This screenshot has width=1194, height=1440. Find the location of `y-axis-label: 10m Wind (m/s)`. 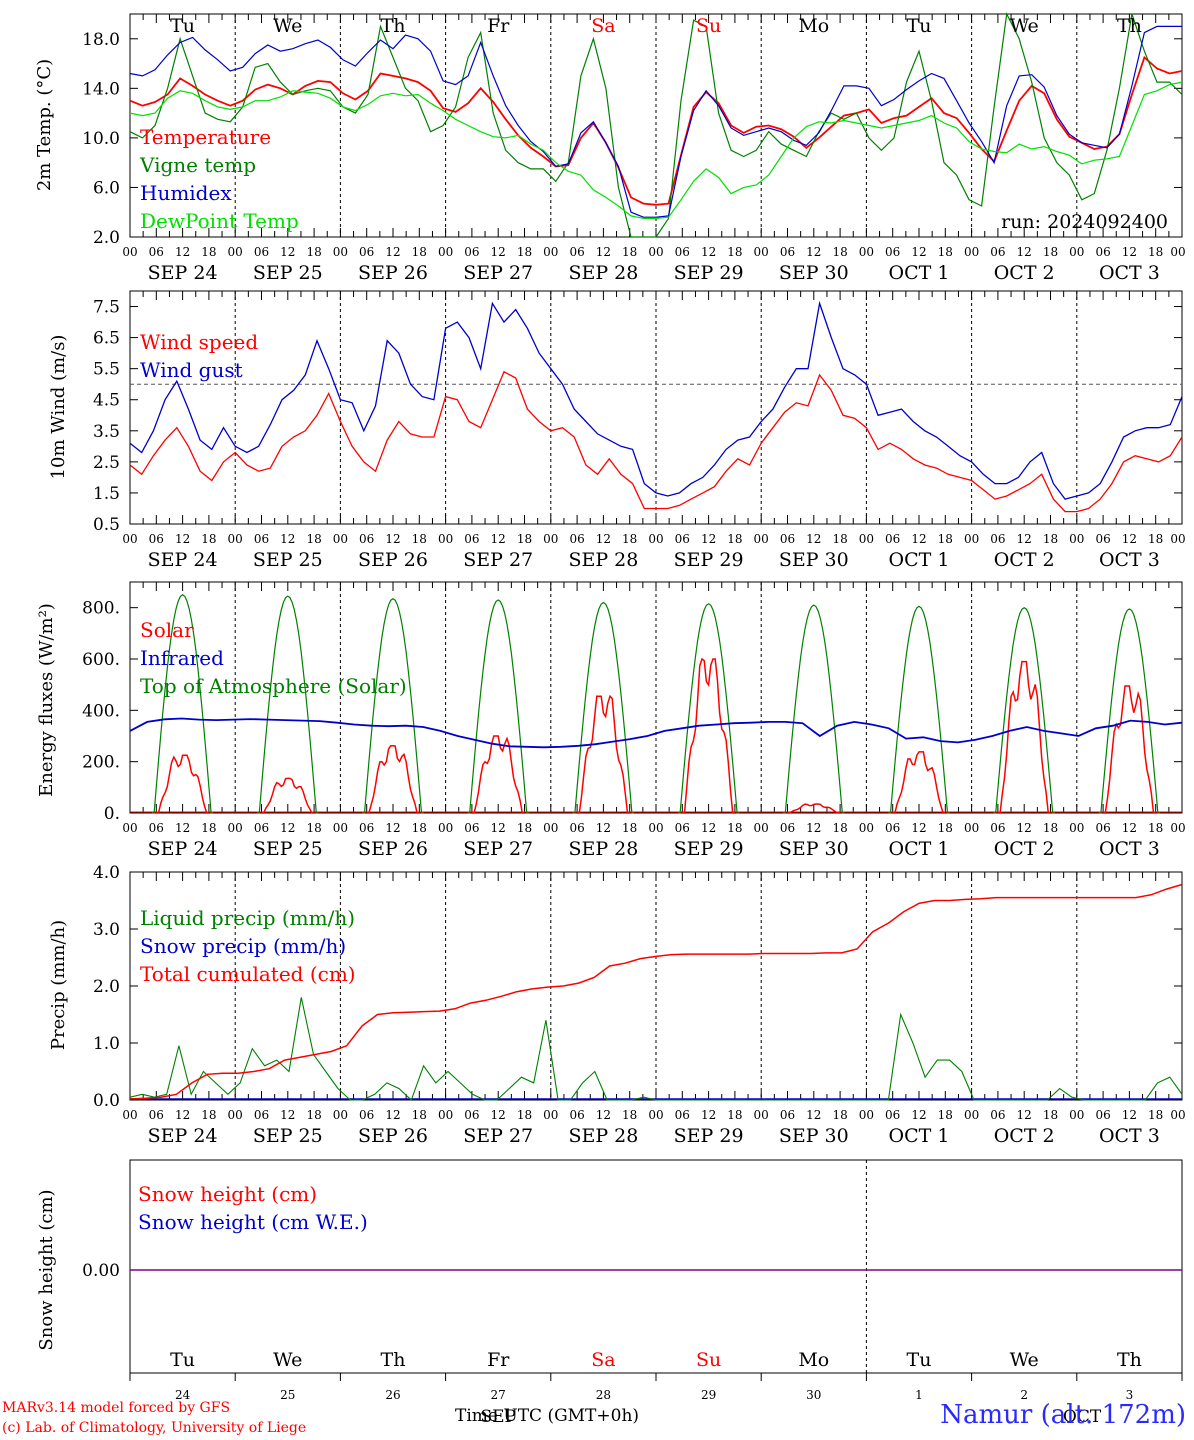

y-axis-label: 10m Wind (m/s) is located at coordinates (58, 407).